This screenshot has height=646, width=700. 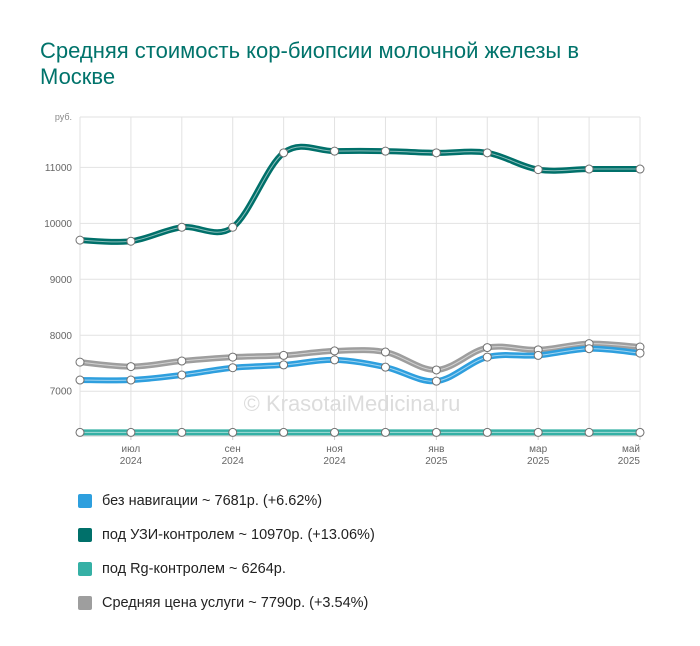 What do you see at coordinates (61, 336) in the screenshot?
I see `y-tick-label: 8000` at bounding box center [61, 336].